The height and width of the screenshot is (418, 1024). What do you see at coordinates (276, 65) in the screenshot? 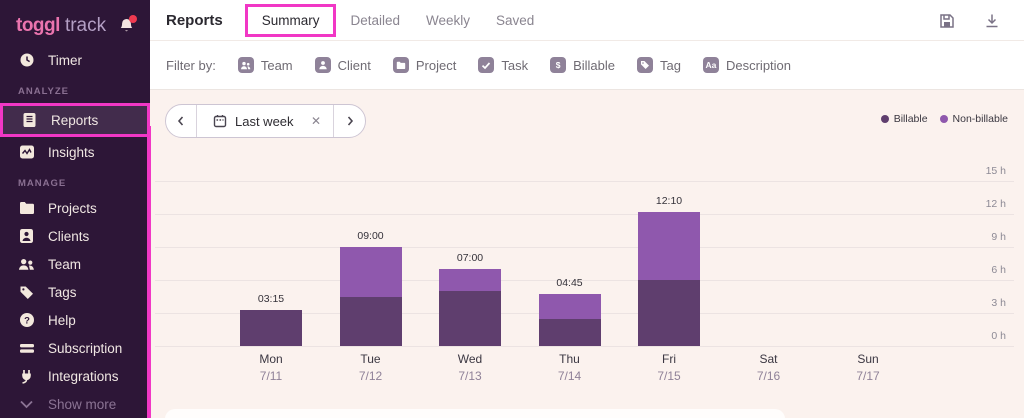
I see `filter-label: Team` at bounding box center [276, 65].